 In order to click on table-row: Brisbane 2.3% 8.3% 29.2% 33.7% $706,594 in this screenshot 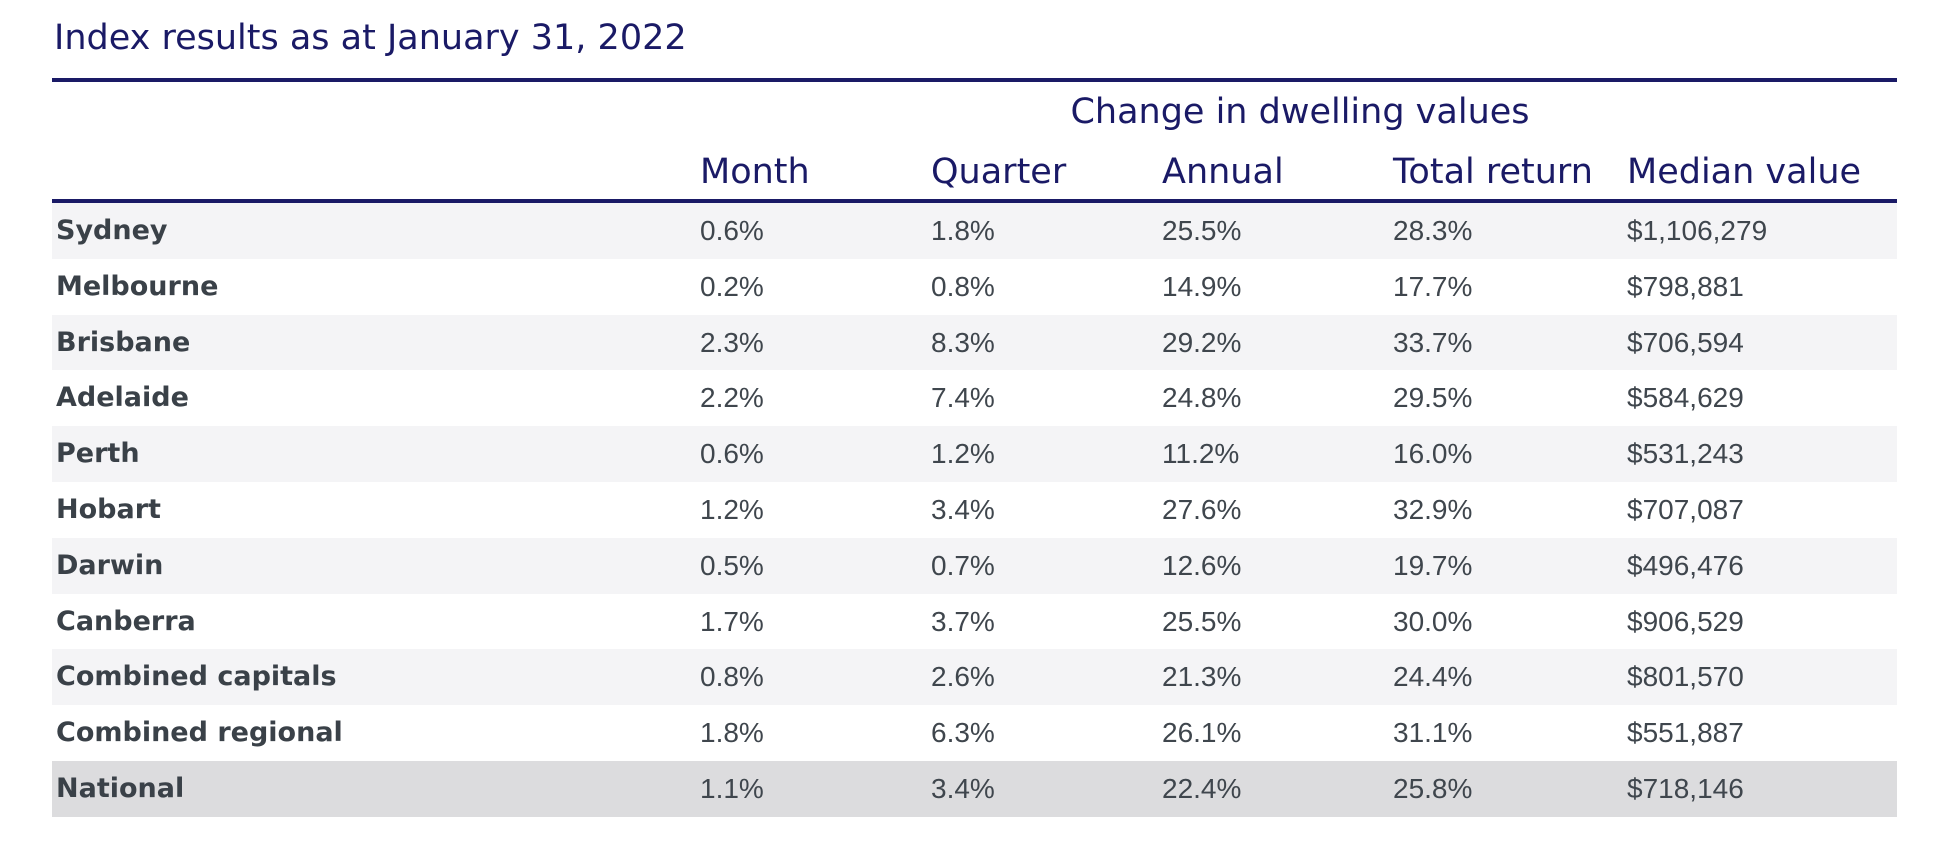, I will do `click(974, 342)`.